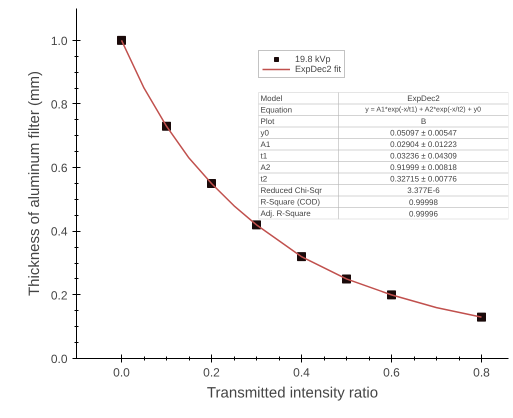  I want to click on annotation: 0.99998, so click(424, 202).